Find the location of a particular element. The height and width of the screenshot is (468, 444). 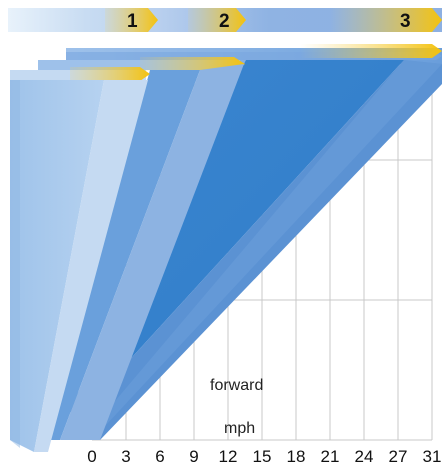

speed-tick-label: 3 is located at coordinates (125, 456).